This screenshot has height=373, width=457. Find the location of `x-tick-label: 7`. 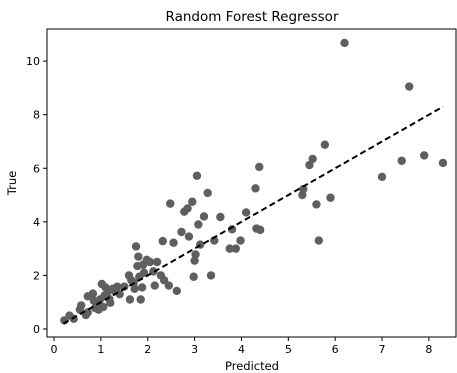

x-tick-label: 7 is located at coordinates (382, 349).